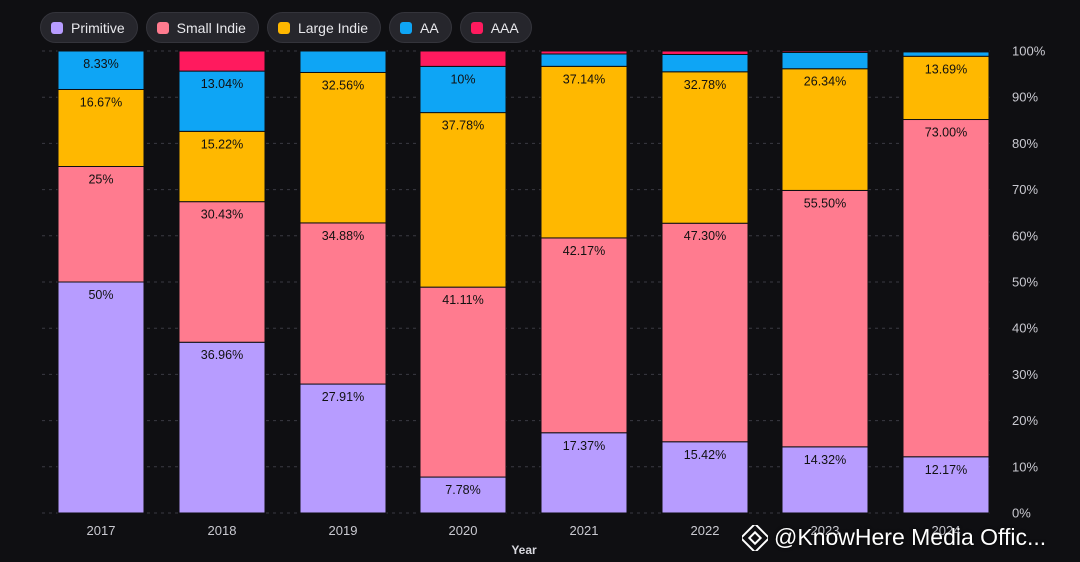  Describe the element at coordinates (1025, 374) in the screenshot. I see `y-tick-label: 30%` at that location.